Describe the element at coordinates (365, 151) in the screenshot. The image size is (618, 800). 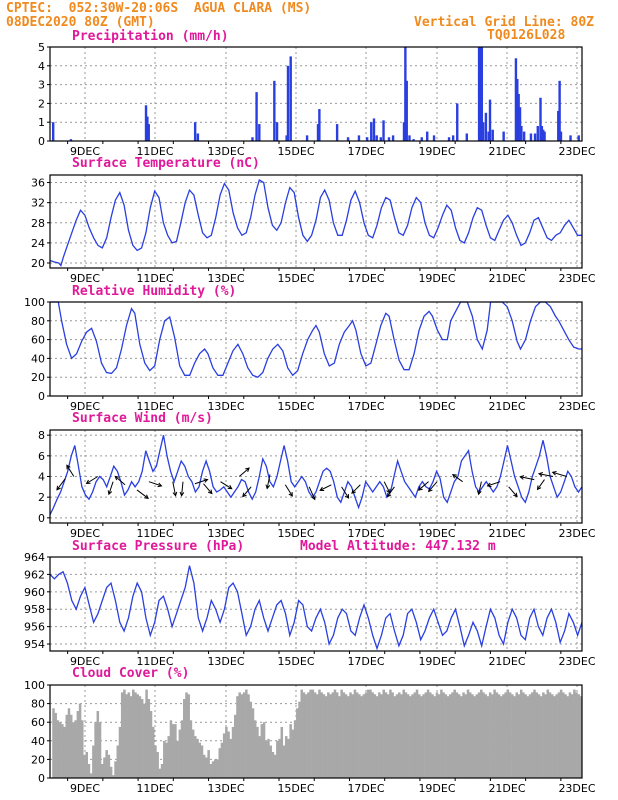
I see `precip-xtick-label: 17DEC` at that location.